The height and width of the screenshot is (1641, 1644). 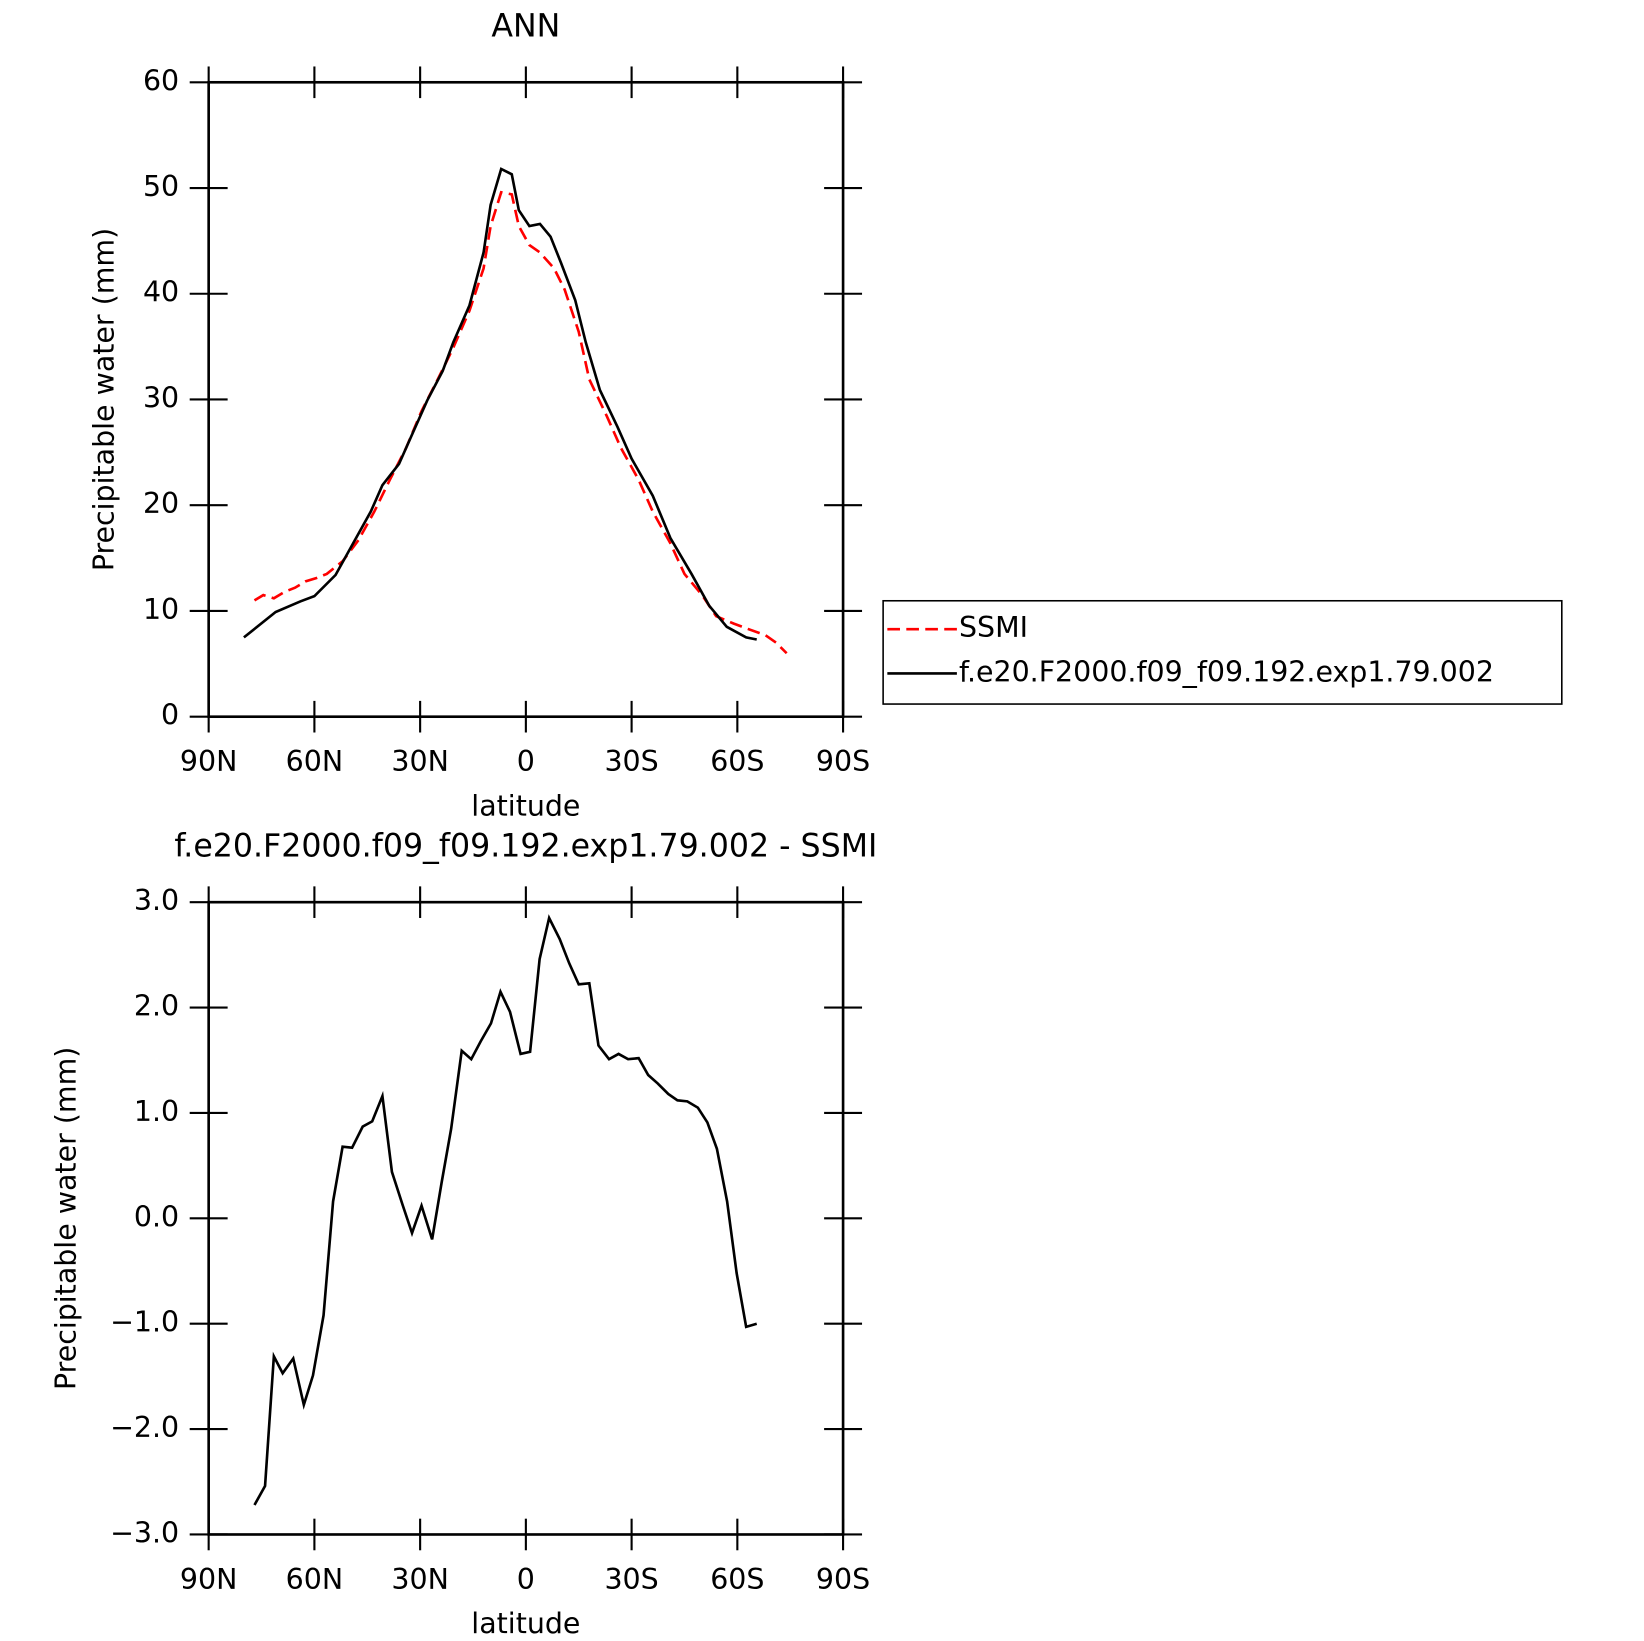 I want to click on y-tick-label: 0, so click(x=170, y=715).